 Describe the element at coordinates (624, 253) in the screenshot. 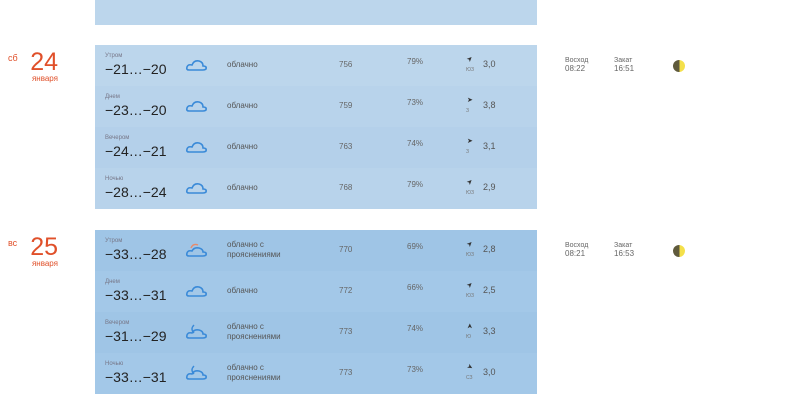

I see `sunset-time: 16:53` at that location.